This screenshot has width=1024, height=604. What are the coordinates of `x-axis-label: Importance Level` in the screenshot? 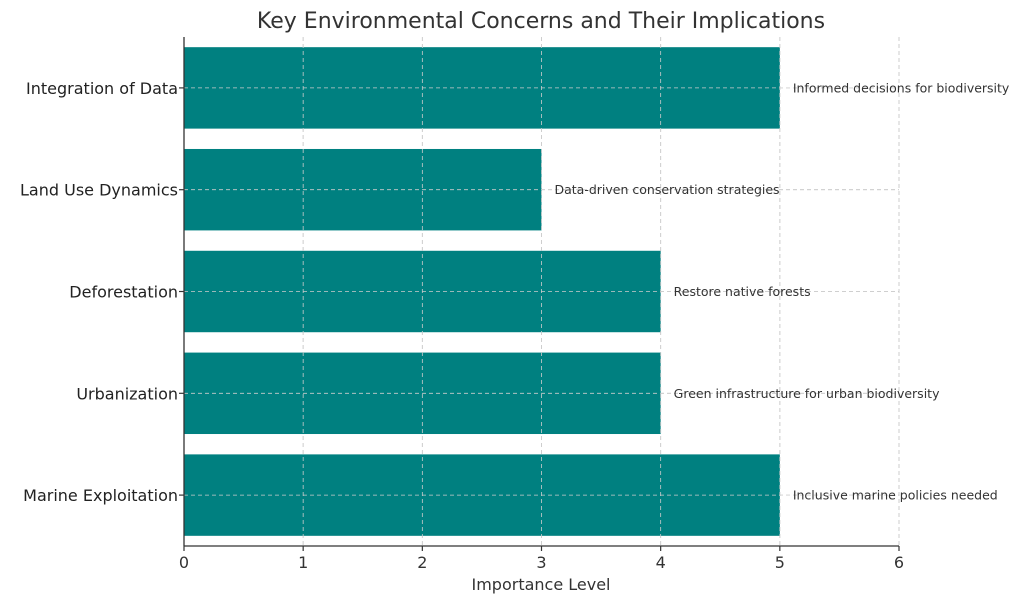 It's located at (540, 584).